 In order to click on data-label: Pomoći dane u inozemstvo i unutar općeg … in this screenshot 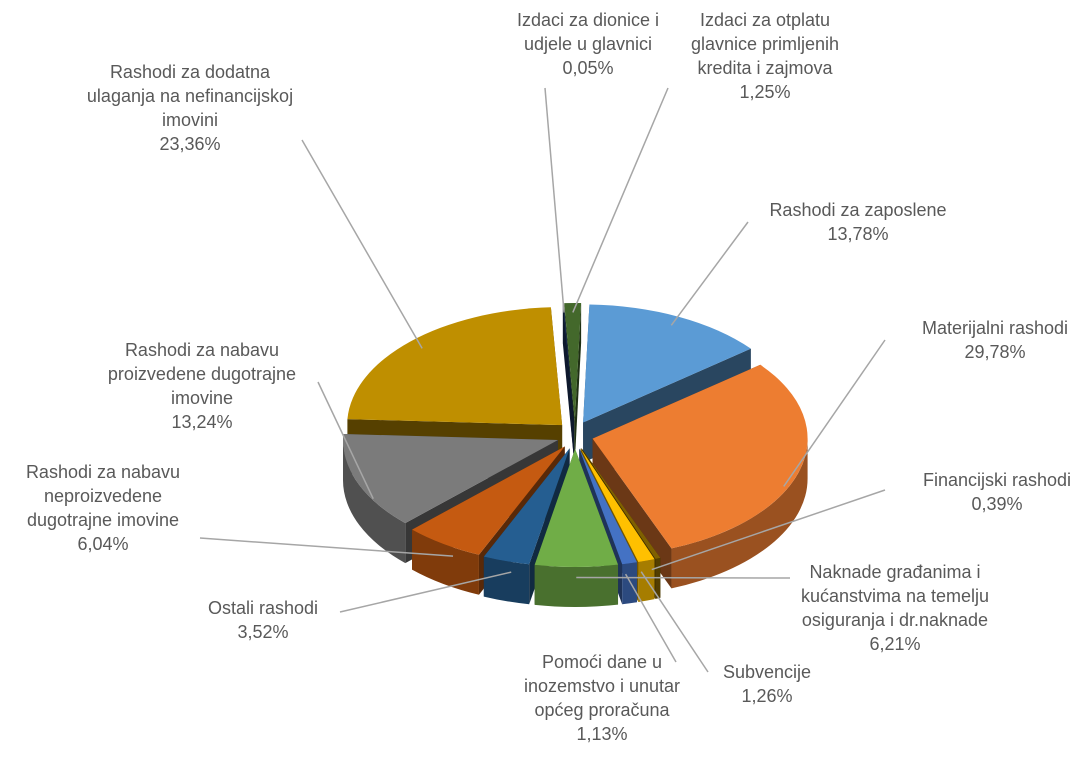, I will do `click(602, 698)`.